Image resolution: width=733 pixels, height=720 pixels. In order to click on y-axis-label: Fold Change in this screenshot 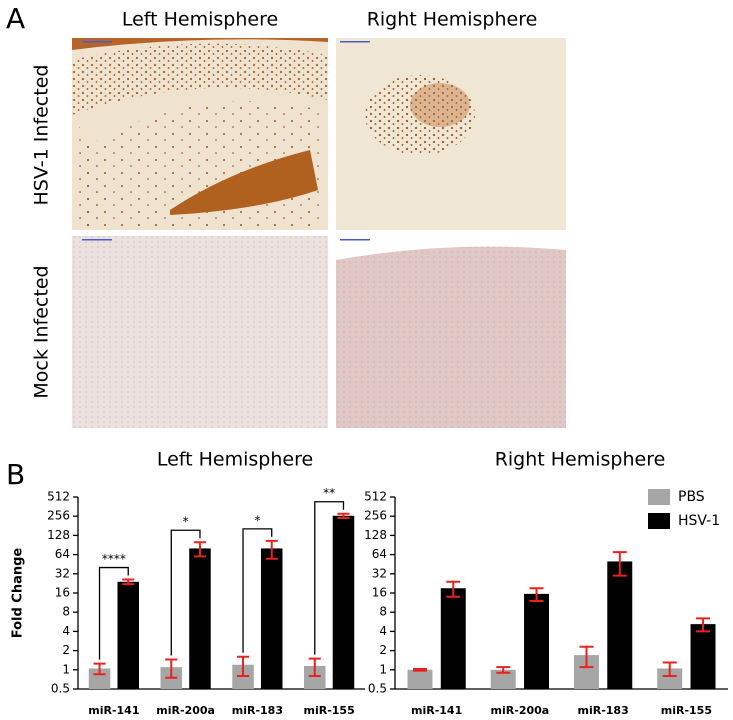, I will do `click(18, 593)`.